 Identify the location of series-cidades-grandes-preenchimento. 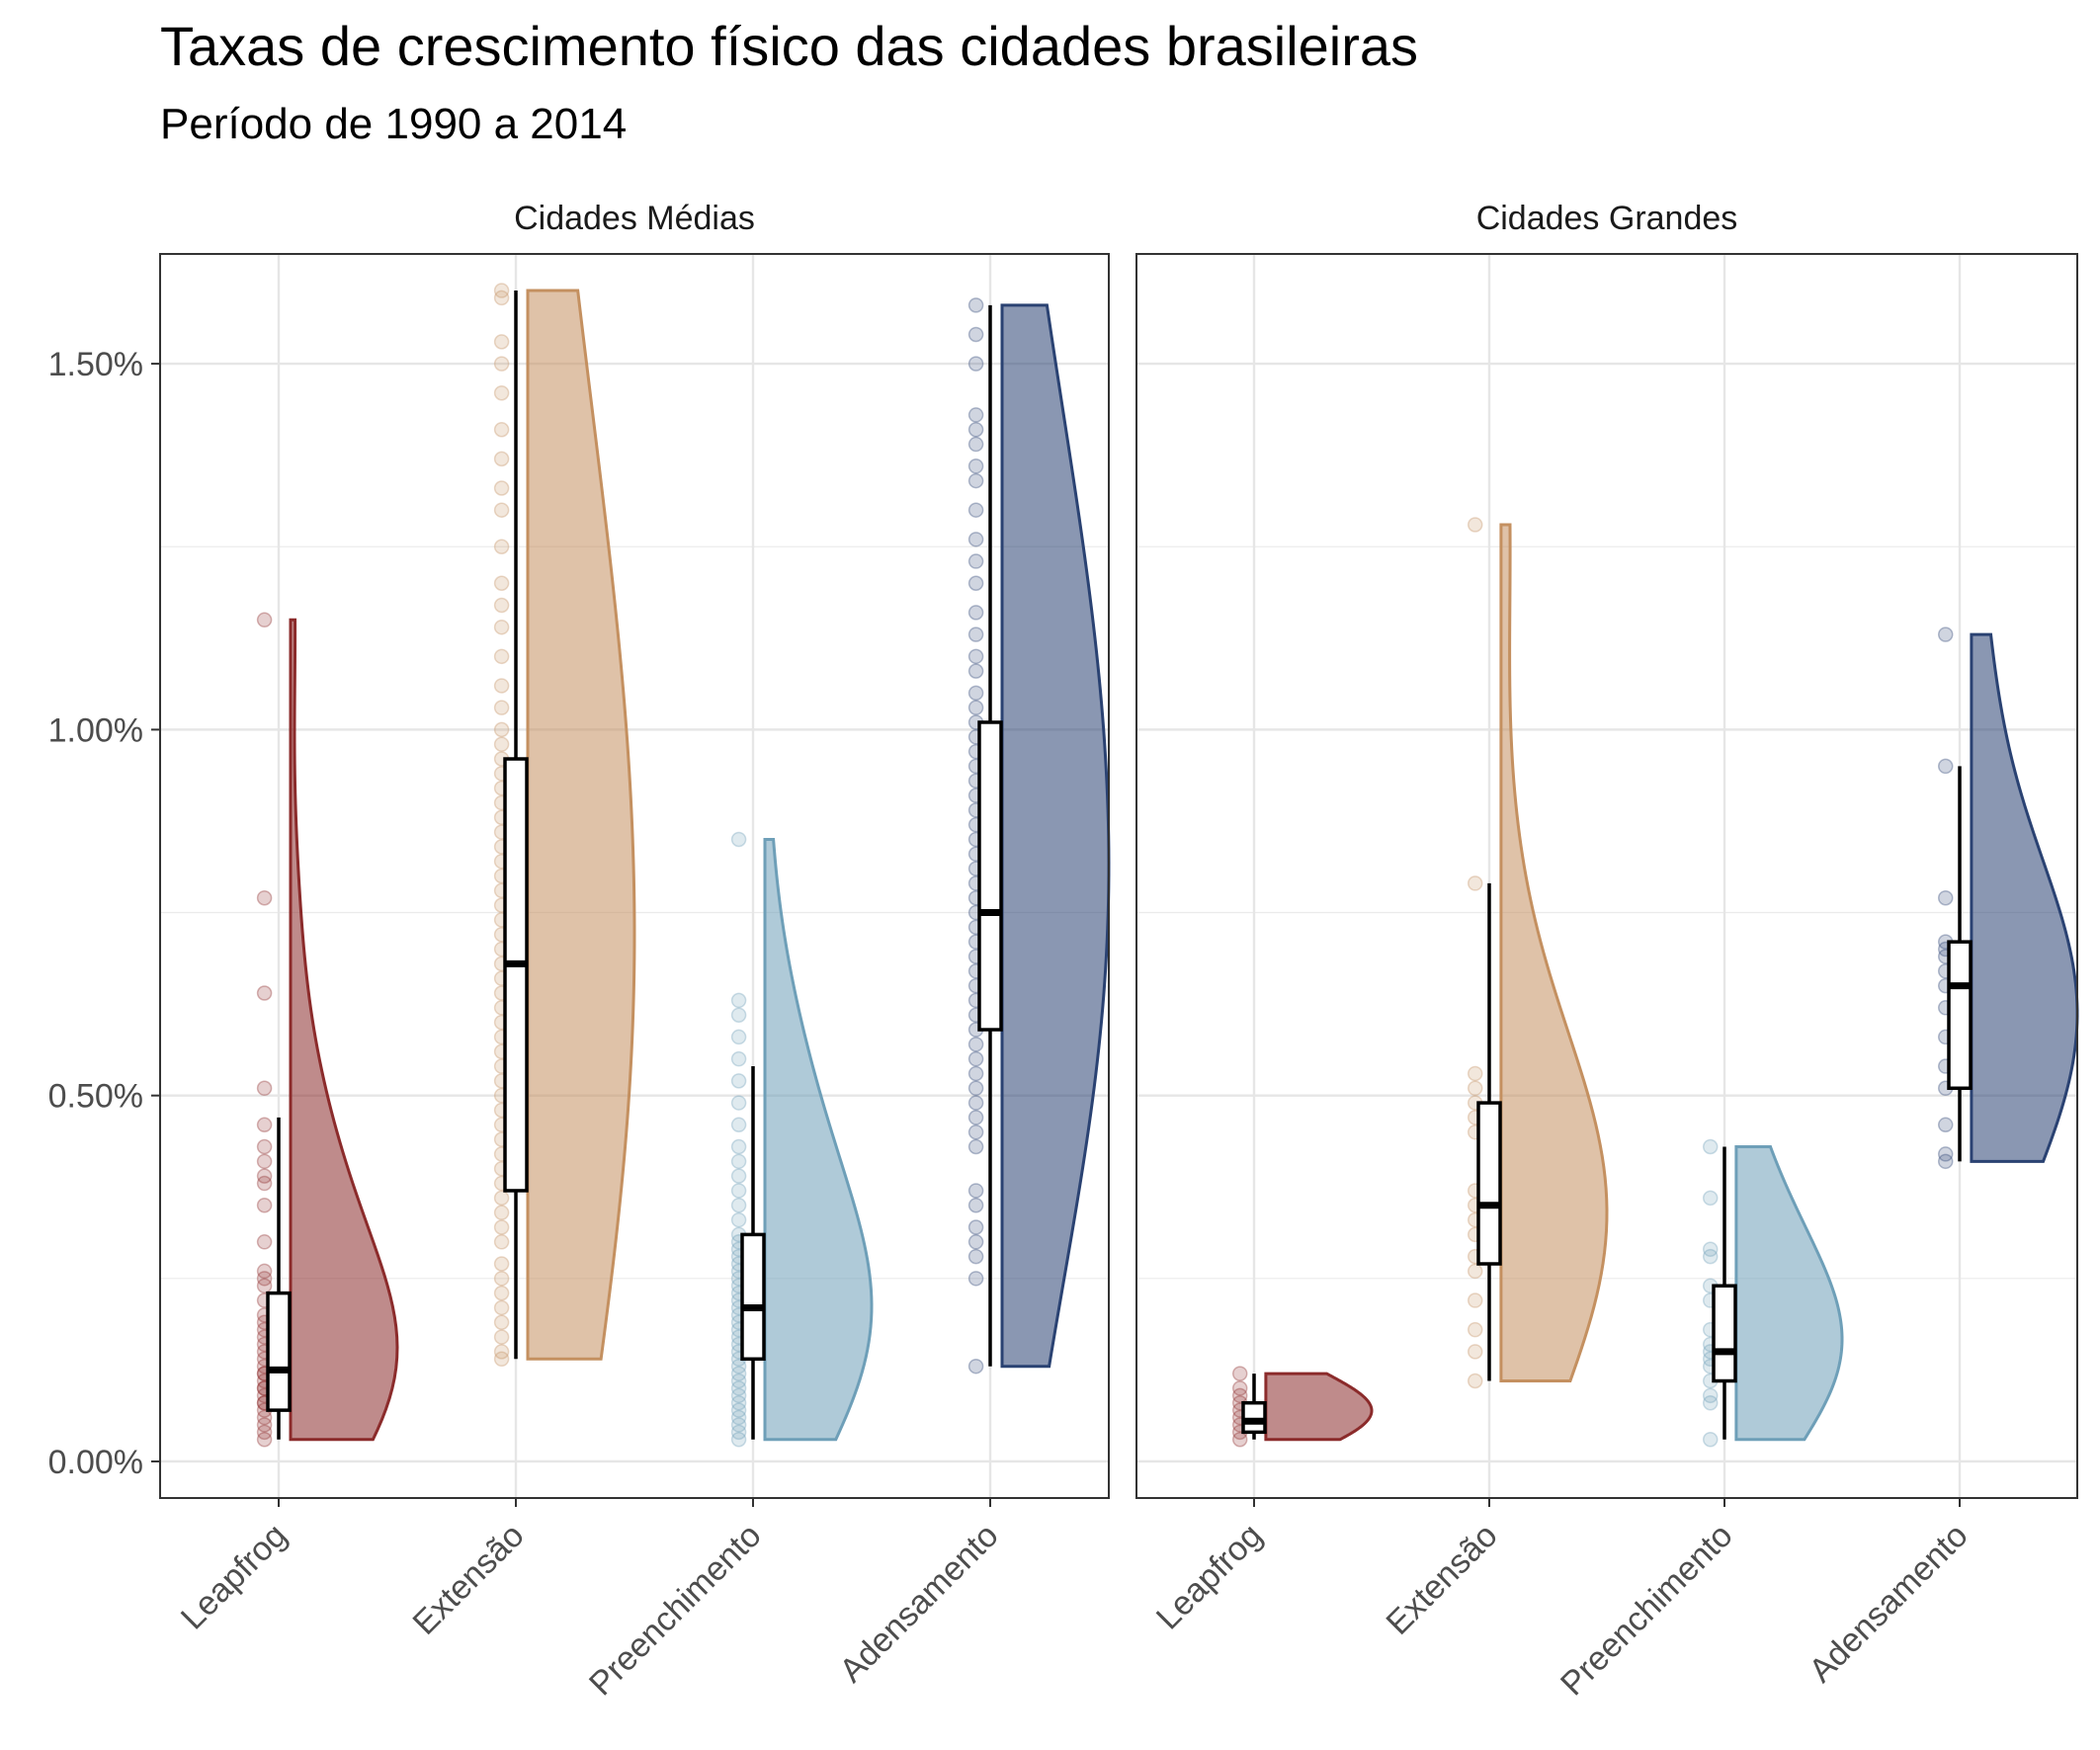
(1773, 1293).